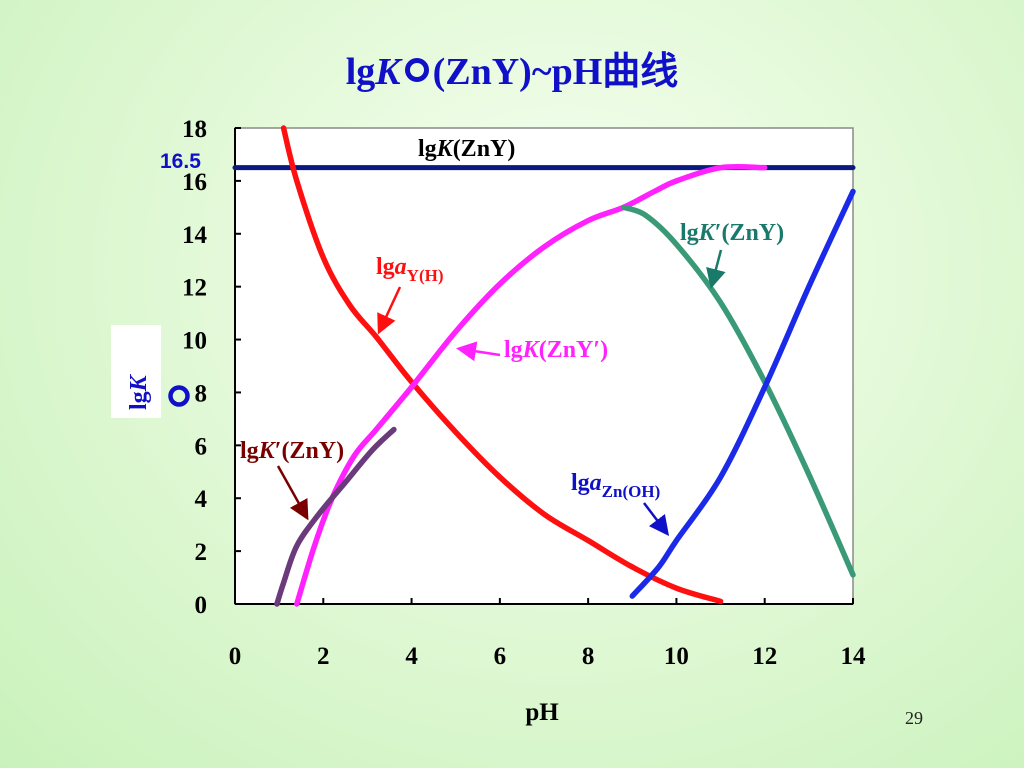 This screenshot has width=1024, height=768. Describe the element at coordinates (139, 382) in the screenshot. I see `ylabel-k: K` at that location.